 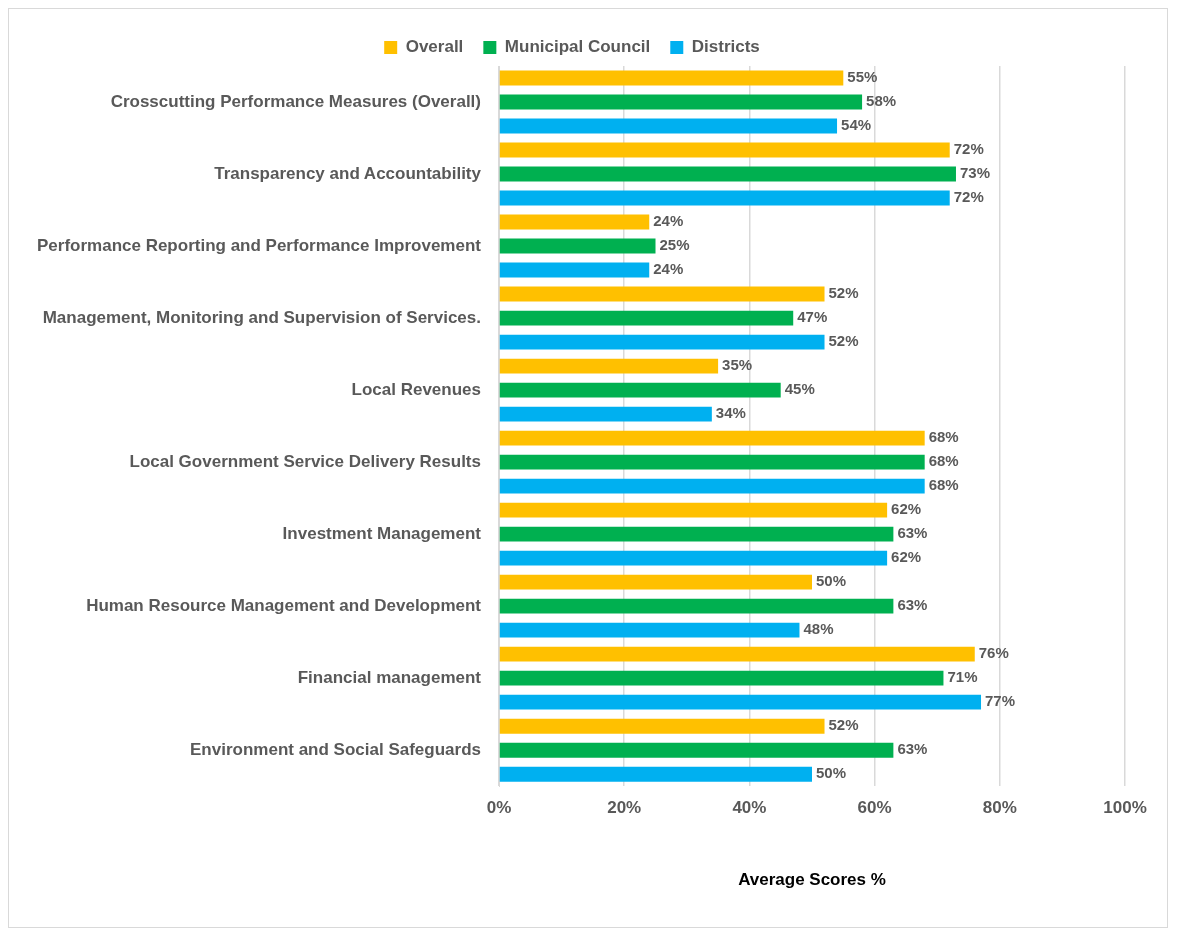 I want to click on x-tick-label: 20%, so click(x=624, y=808).